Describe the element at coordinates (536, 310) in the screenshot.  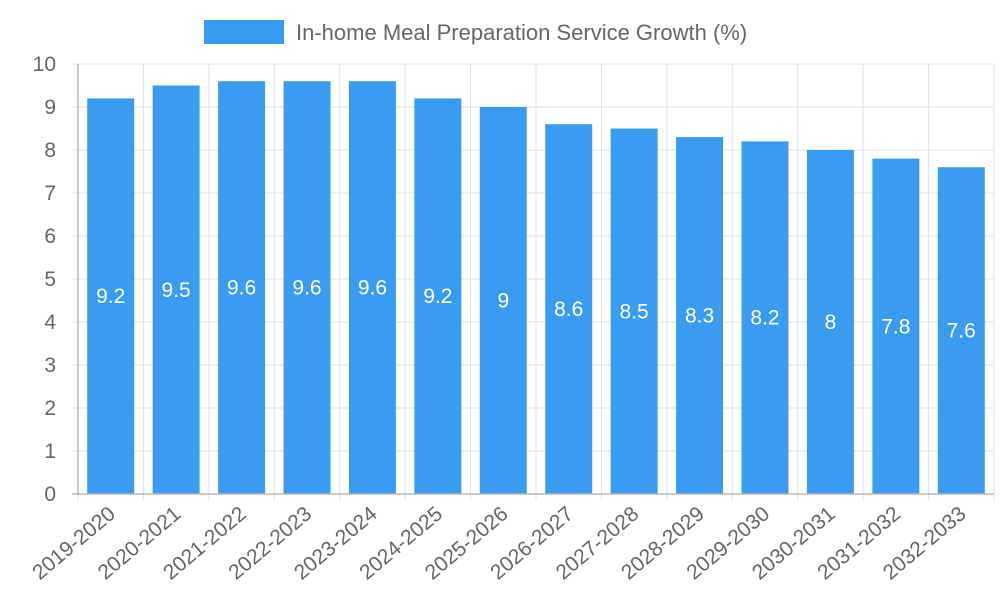
I see `bar-data-labels: 9.2 9.5 9.6 9.6 9.6 9.2 9 8.6 8.5 8.3 8.2 8 7.8 7.6` at that location.